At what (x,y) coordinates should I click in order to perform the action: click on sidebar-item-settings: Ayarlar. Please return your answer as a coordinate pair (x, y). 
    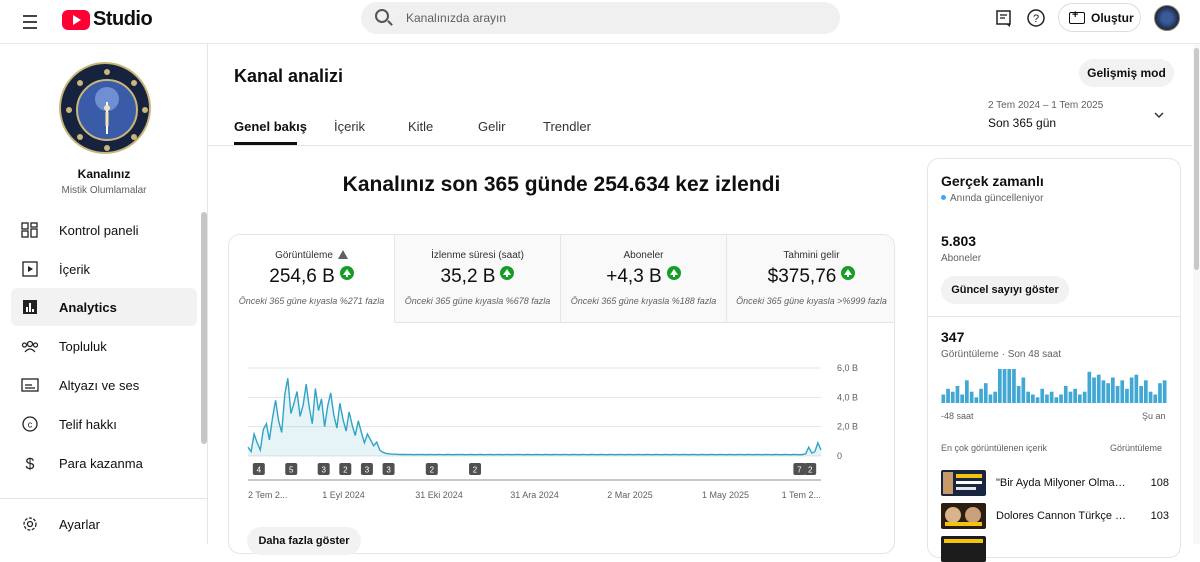
    Looking at the image, I should click on (104, 524).